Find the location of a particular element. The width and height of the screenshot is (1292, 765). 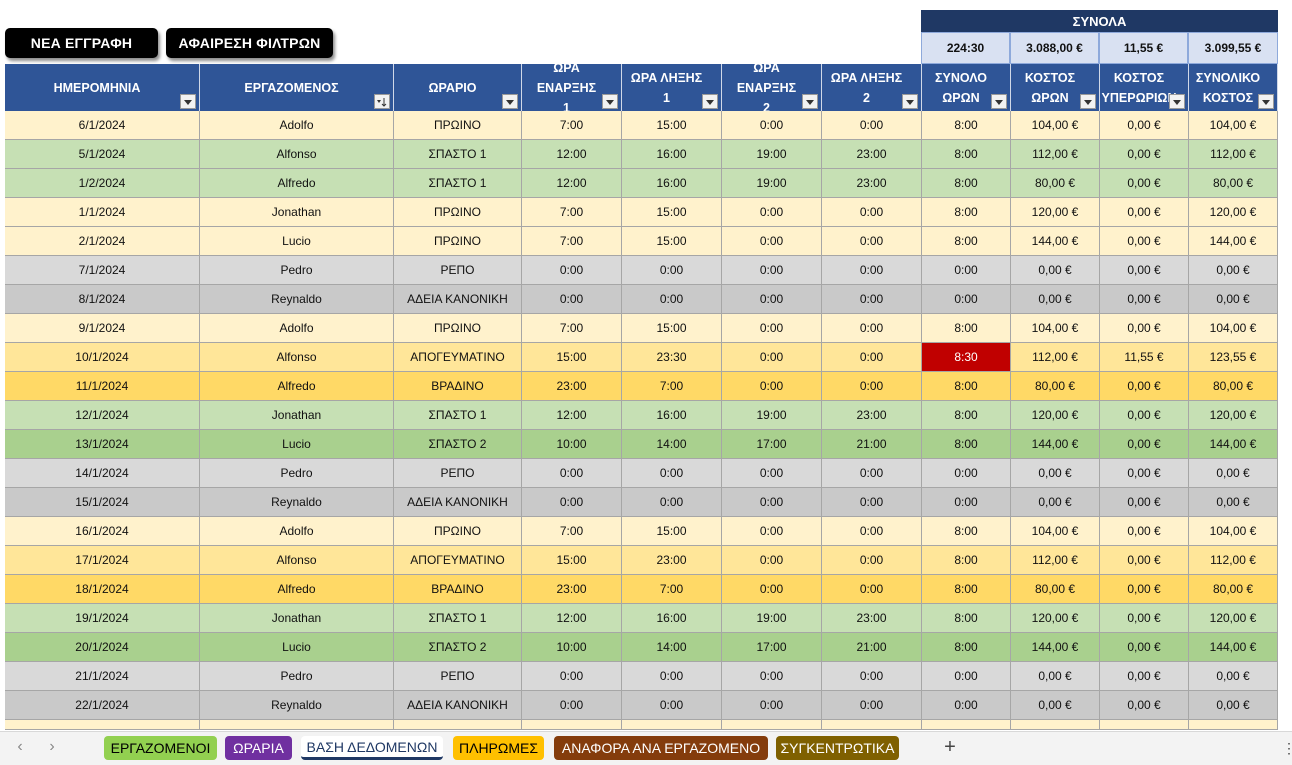

cell-employee: Alfonso is located at coordinates (297, 357).